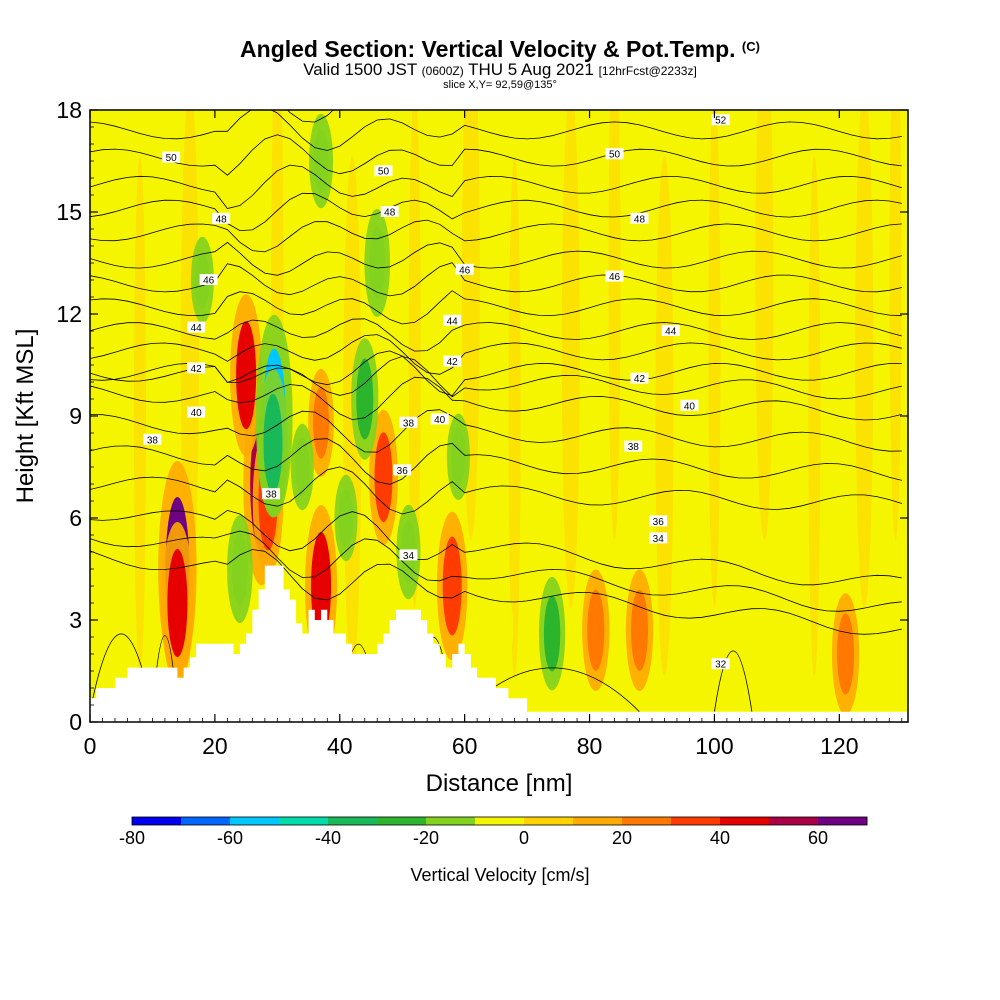 Image resolution: width=1000 pixels, height=1000 pixels. I want to click on x-tick-label: 80, so click(590, 746).